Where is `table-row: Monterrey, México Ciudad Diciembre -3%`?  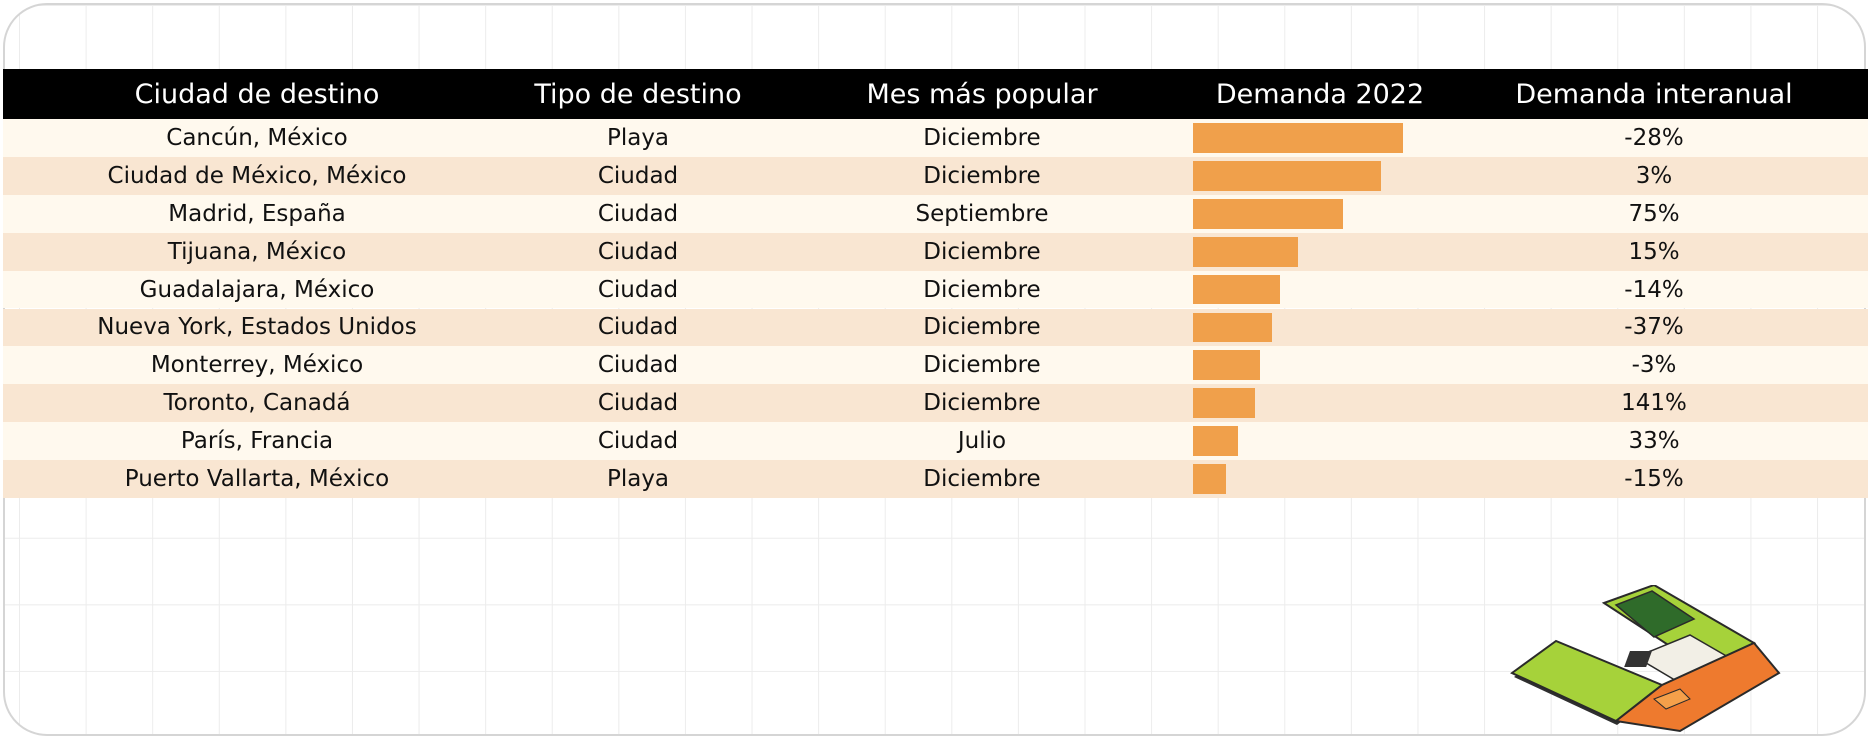
table-row: Monterrey, México Ciudad Diciembre -3% is located at coordinates (935, 365).